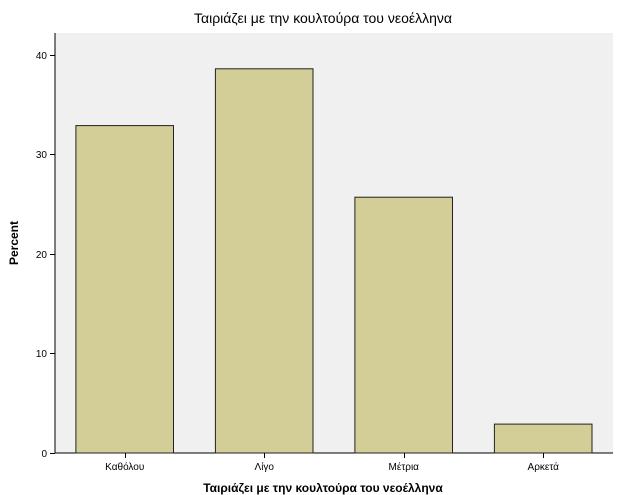 This screenshot has height=495, width=618. I want to click on y-axis-title: Percent, so click(14, 243).